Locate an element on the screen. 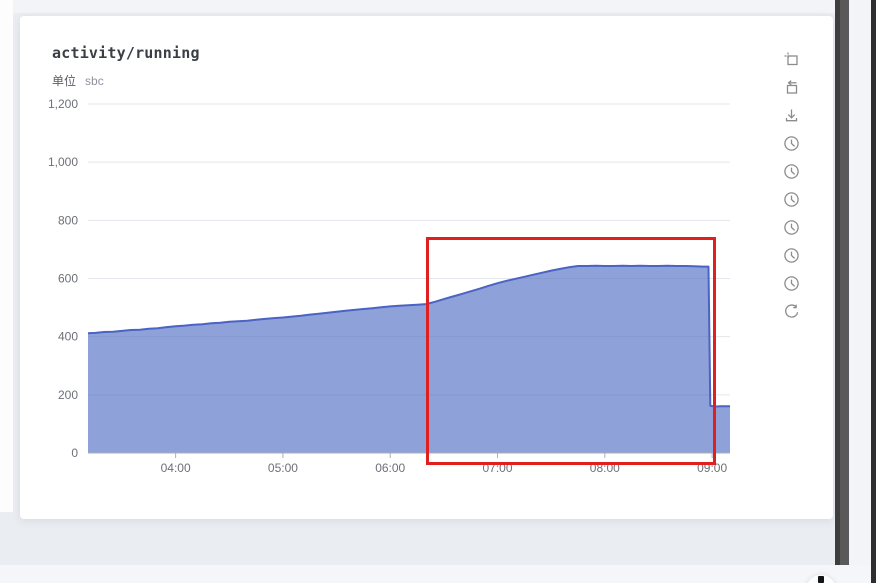 The height and width of the screenshot is (583, 876). scrollbar-thumb is located at coordinates (844, 282).